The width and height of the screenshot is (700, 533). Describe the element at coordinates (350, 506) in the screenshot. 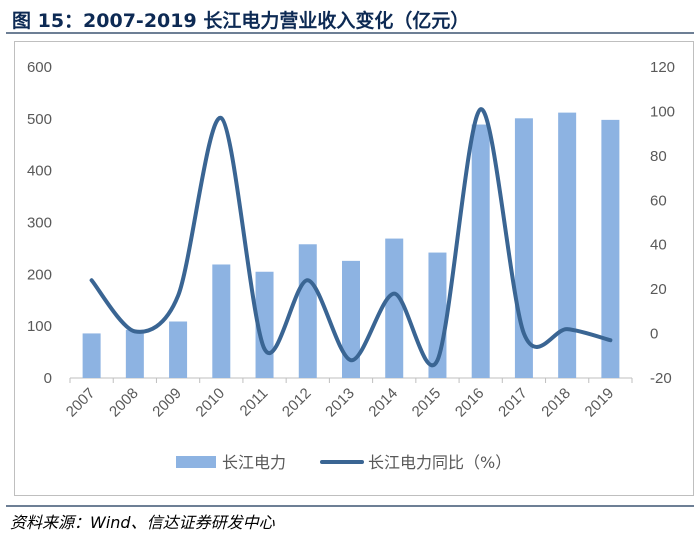

I see `source-divider` at that location.